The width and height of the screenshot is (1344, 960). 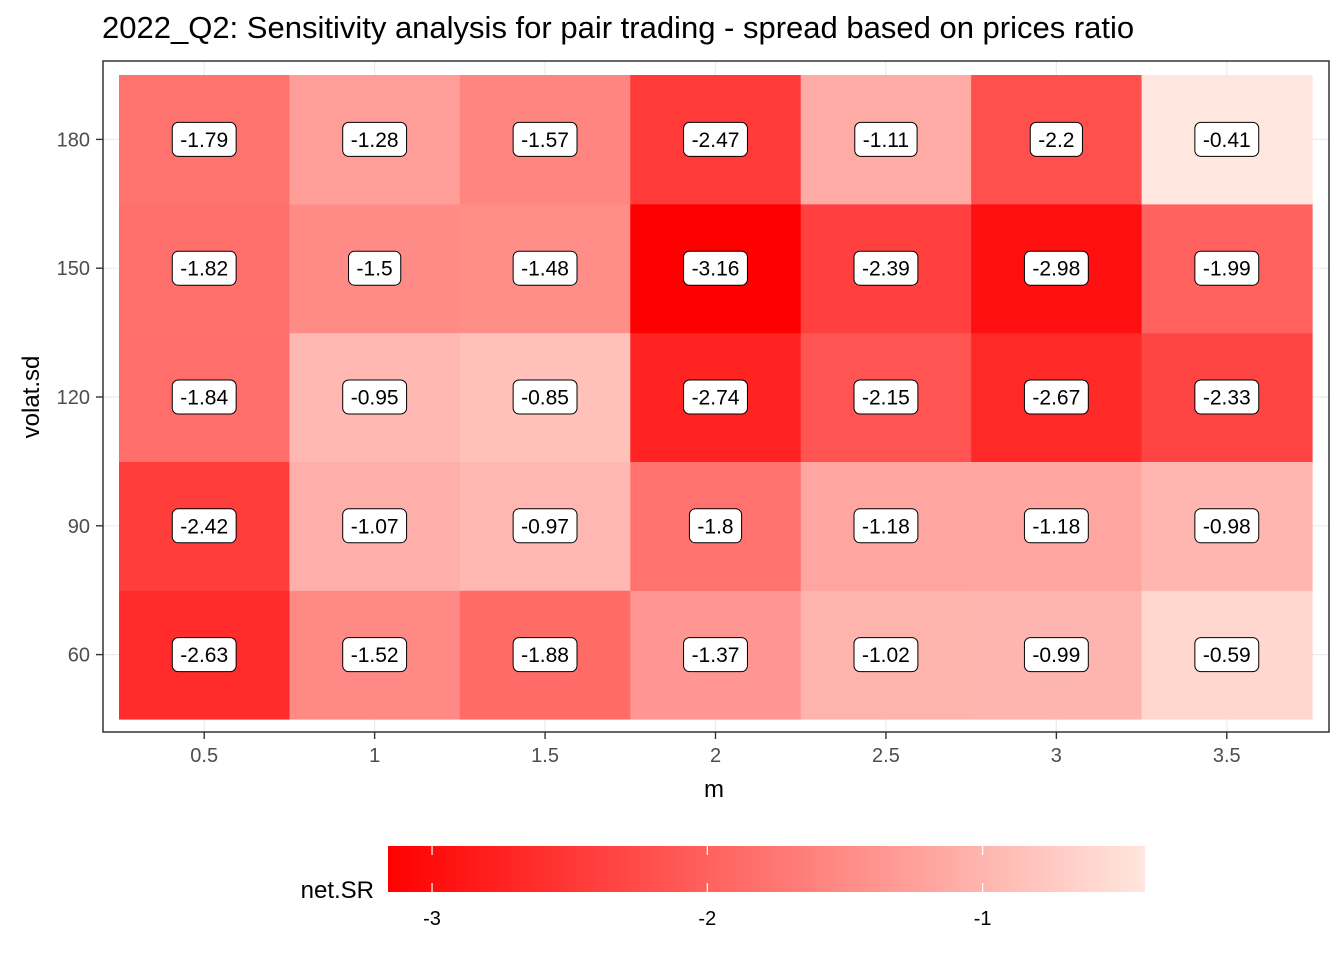 I want to click on cell-label-text: -1.99, so click(x=1227, y=269).